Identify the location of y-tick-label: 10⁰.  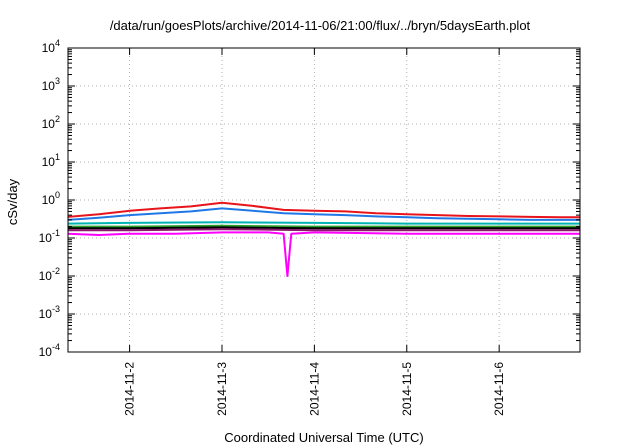
(51, 198).